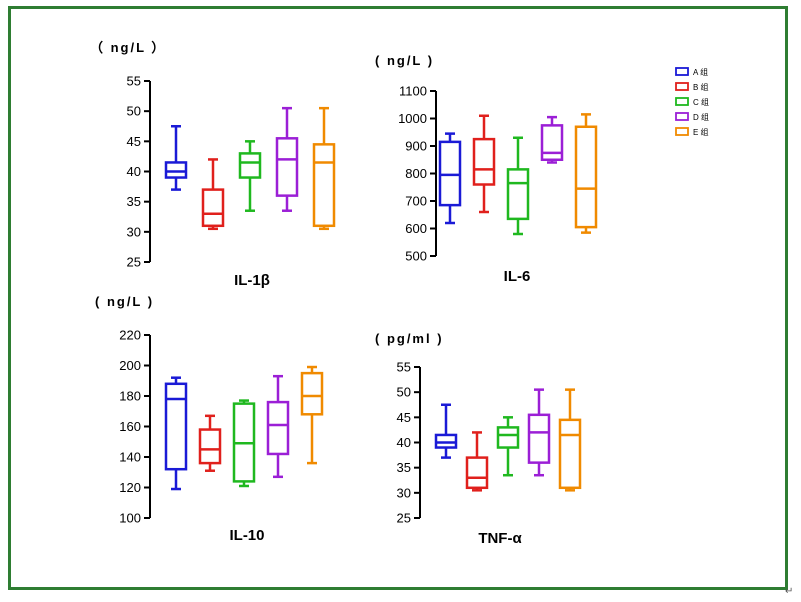 Image resolution: width=801 pixels, height=602 pixels. What do you see at coordinates (130, 365) in the screenshot?
I see `y-tick-label: 200` at bounding box center [130, 365].